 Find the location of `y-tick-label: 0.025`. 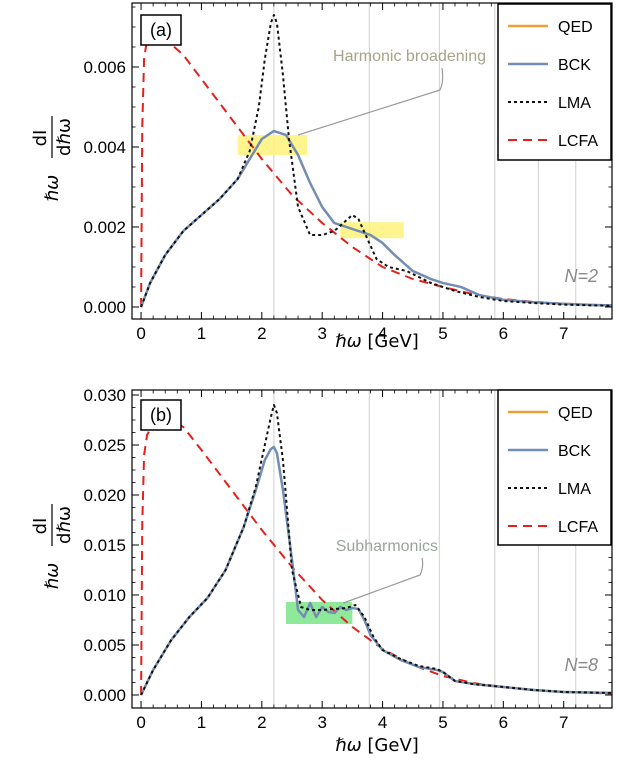

y-tick-label: 0.025 is located at coordinates (104, 445).